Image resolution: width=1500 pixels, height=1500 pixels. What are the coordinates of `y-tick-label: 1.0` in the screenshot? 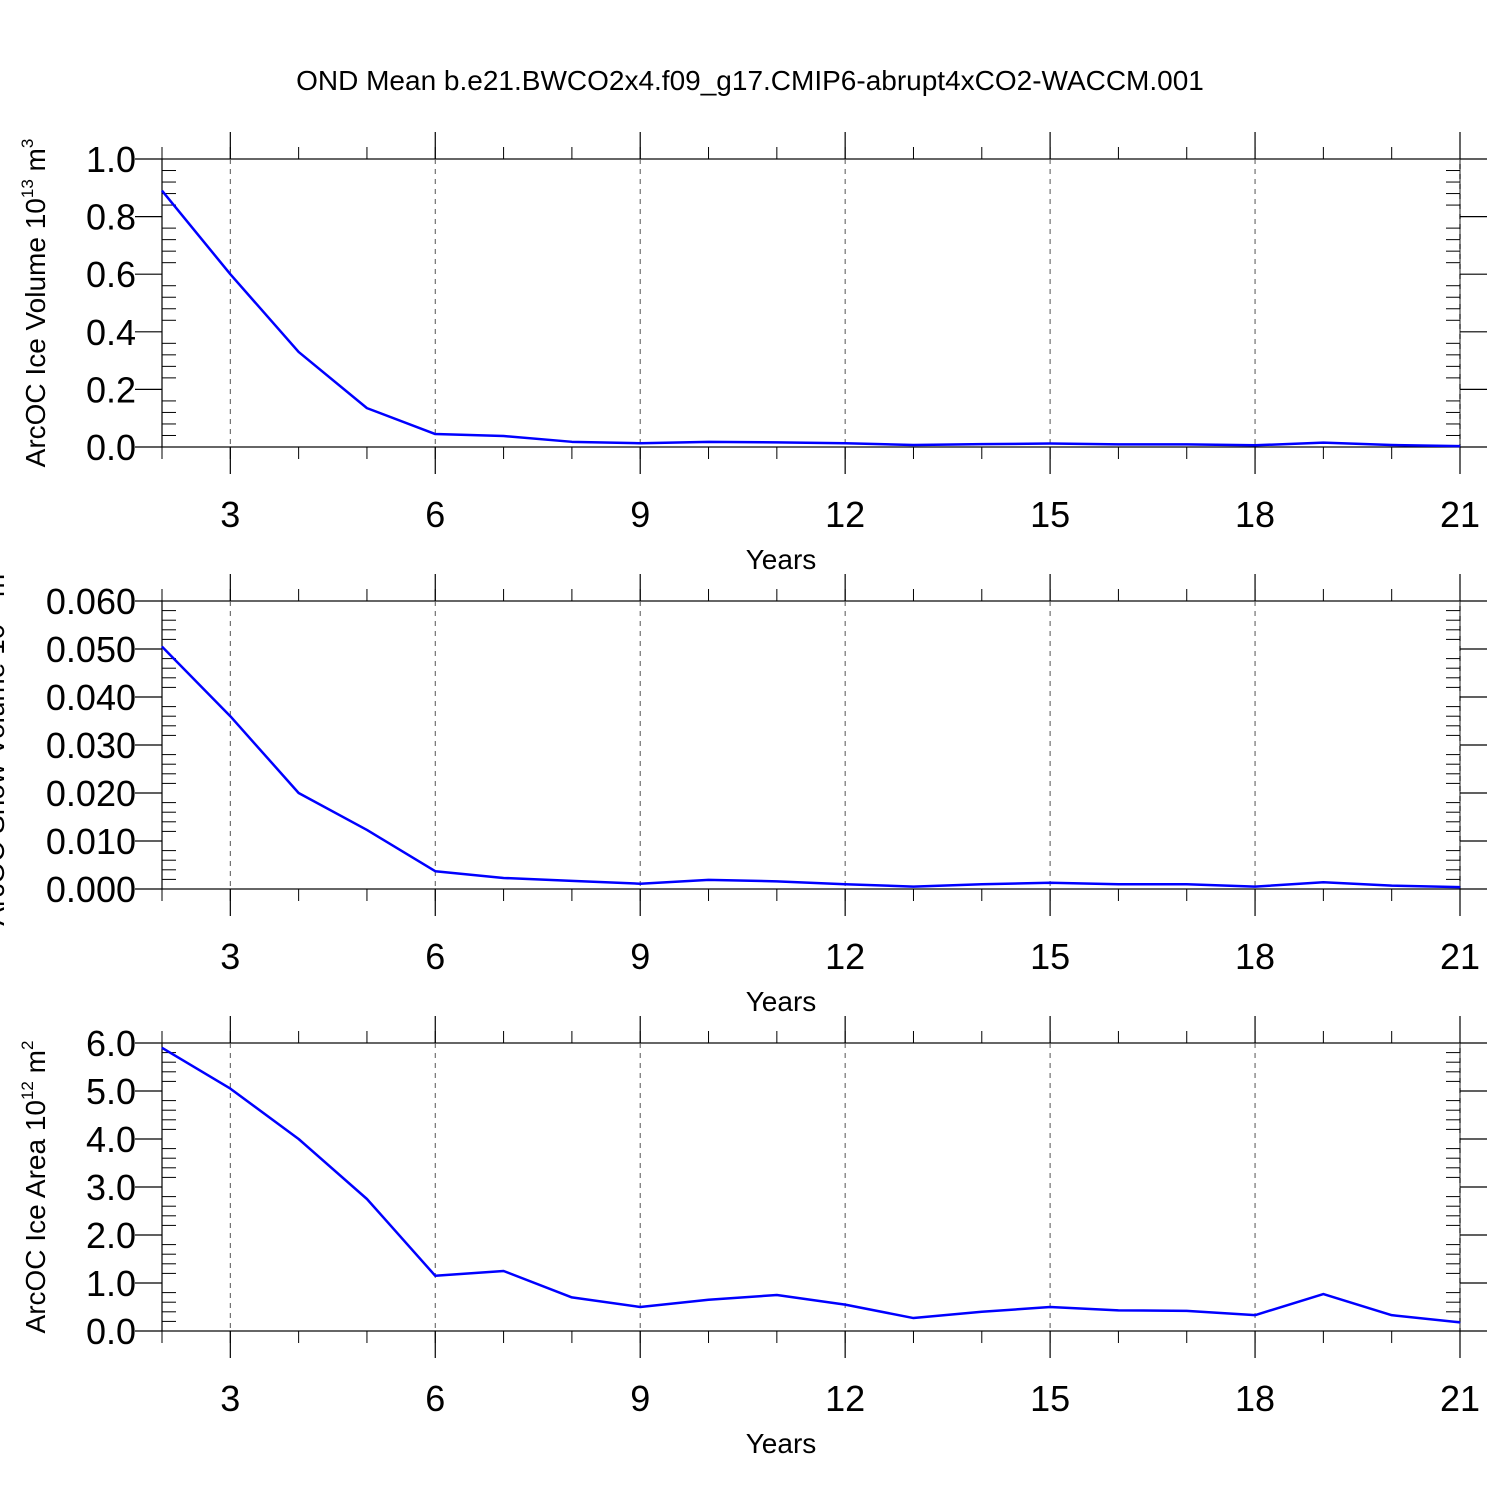 It's located at (111, 1283).